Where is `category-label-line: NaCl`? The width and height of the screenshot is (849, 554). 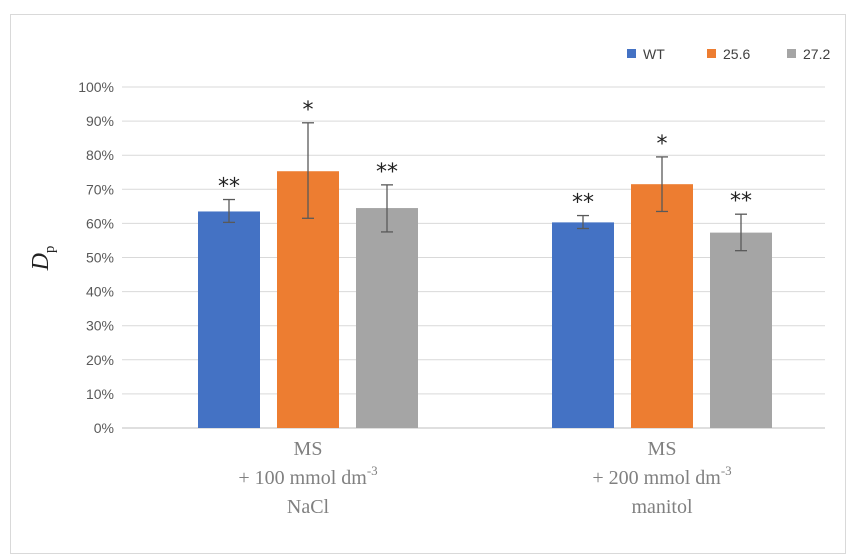 category-label-line: NaCl is located at coordinates (308, 507).